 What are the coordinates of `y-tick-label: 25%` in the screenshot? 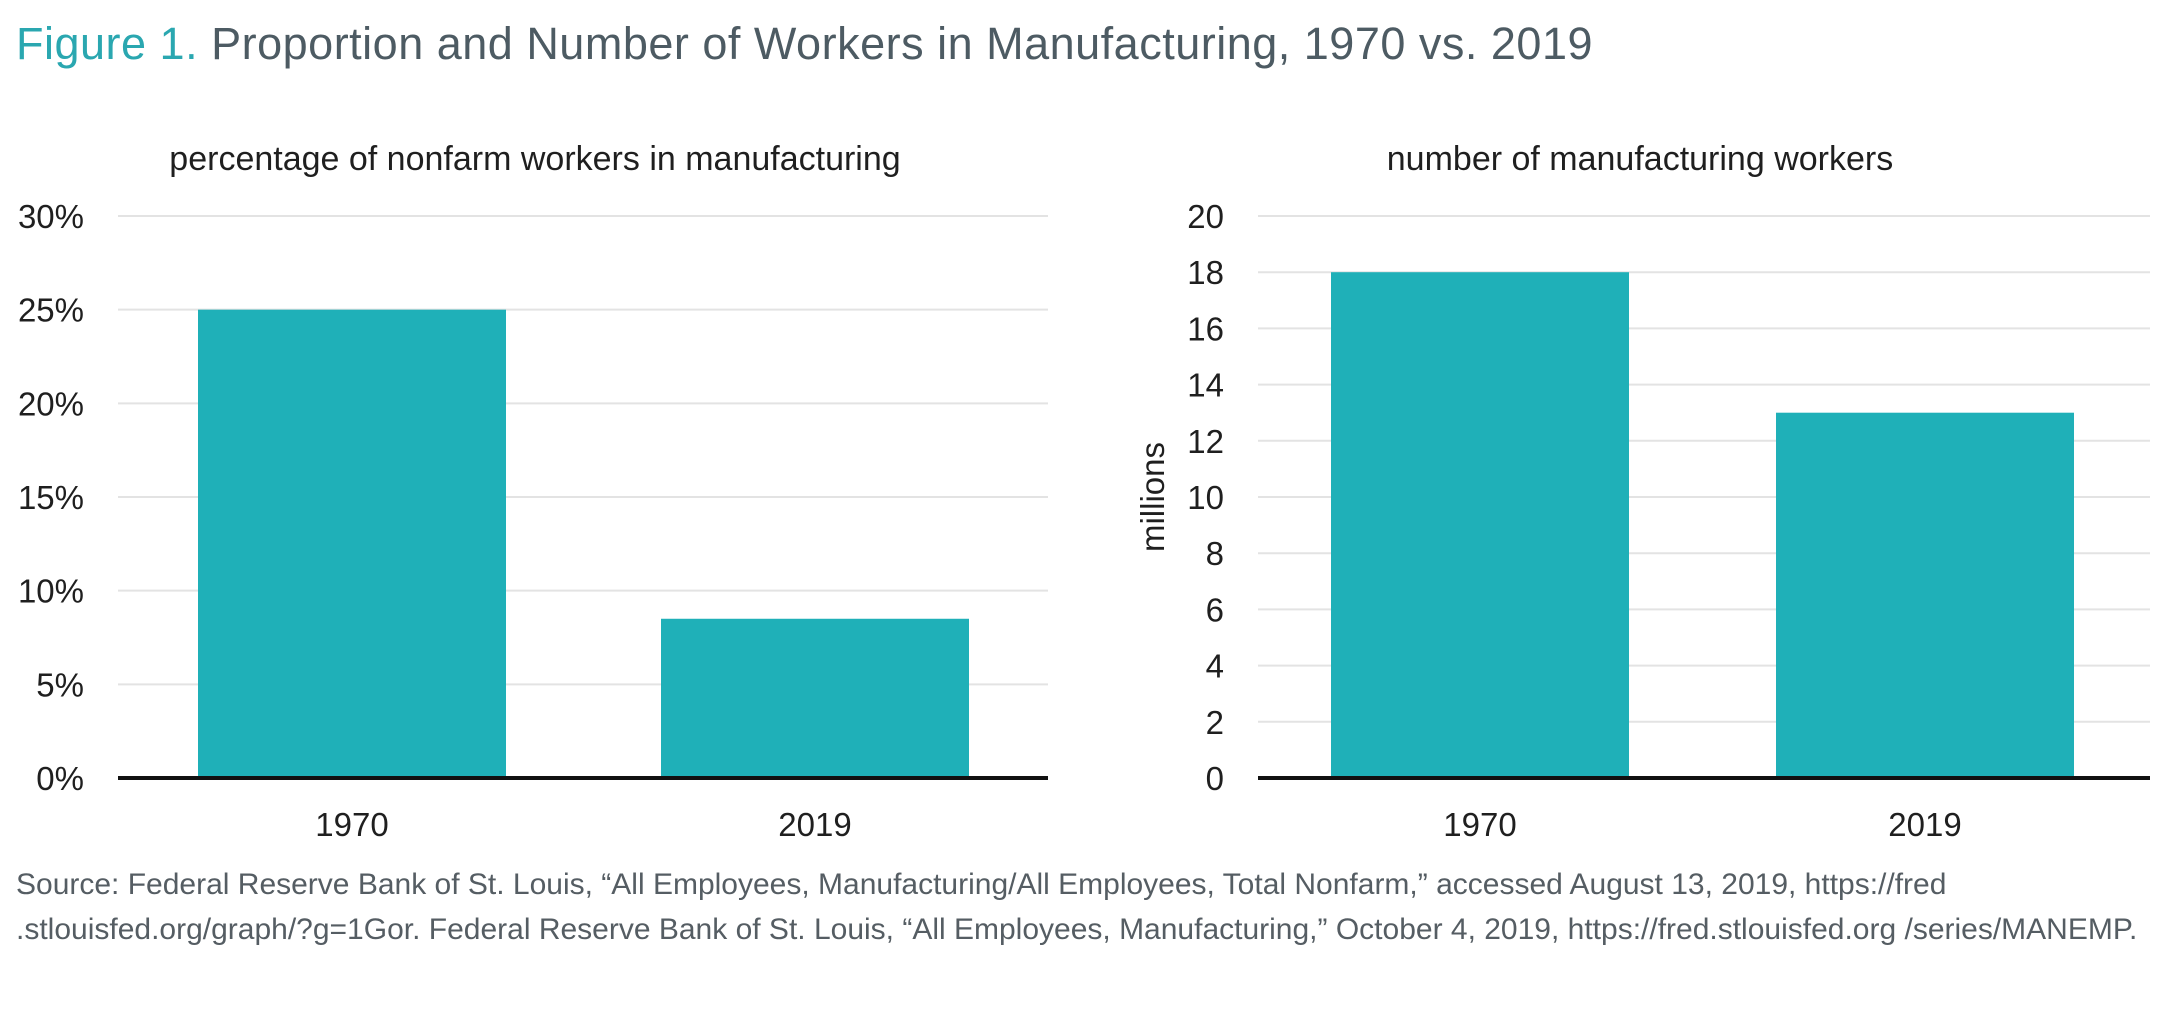 It's located at (51, 310).